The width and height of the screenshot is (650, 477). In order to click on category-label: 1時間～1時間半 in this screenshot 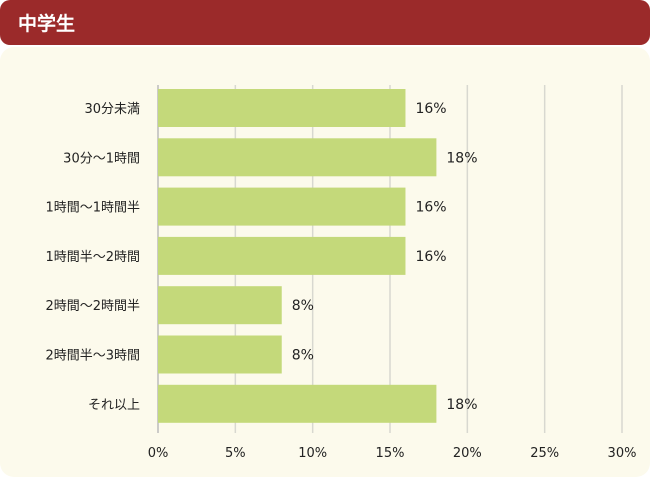, I will do `click(92, 208)`.